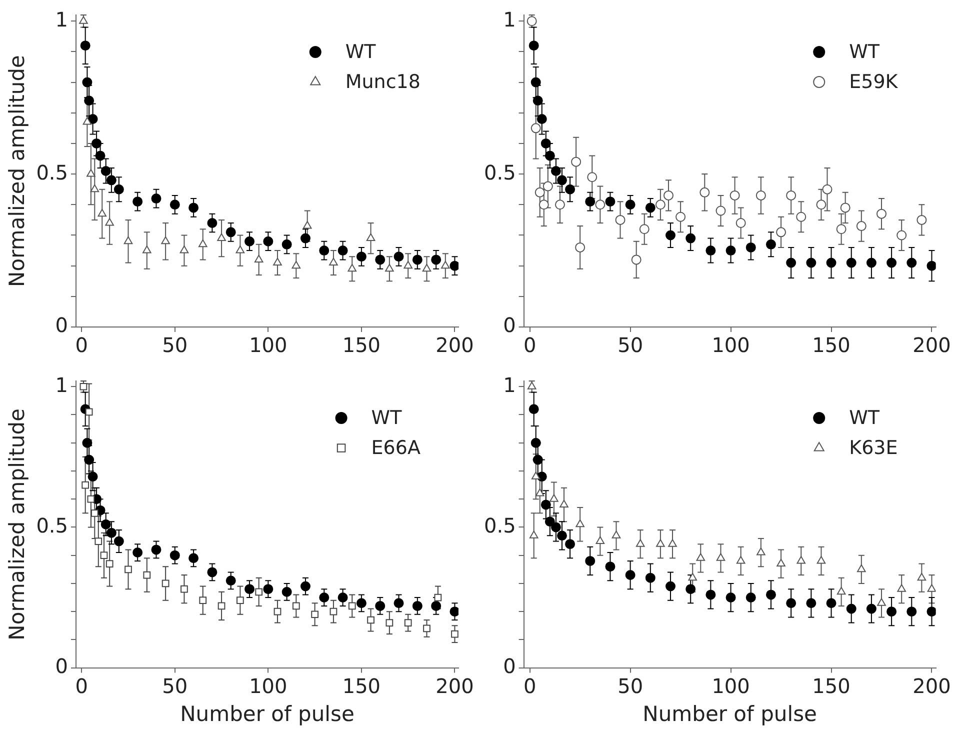 The height and width of the screenshot is (732, 955). Describe the element at coordinates (864, 51) in the screenshot. I see `legend-label: WT` at that location.